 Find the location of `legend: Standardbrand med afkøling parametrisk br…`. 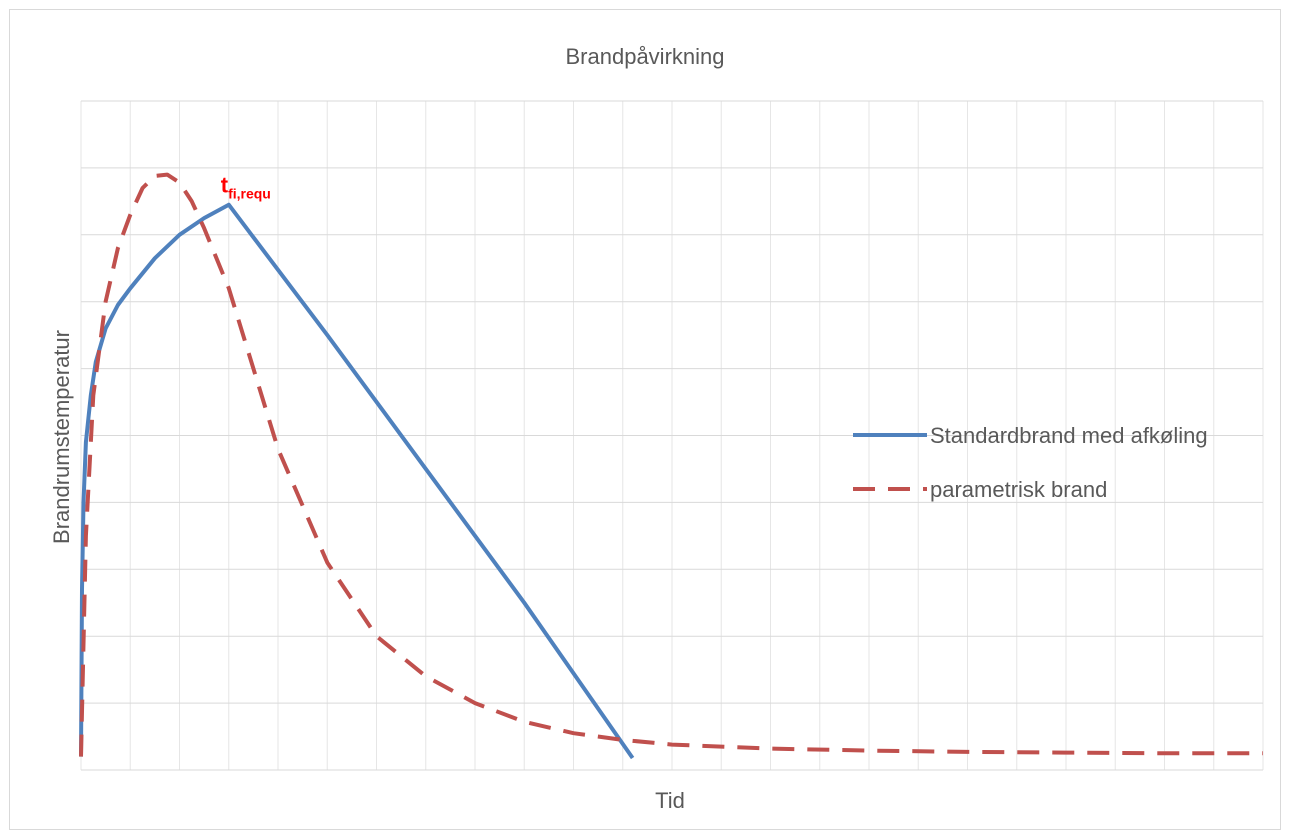

legend: Standardbrand med afkøling parametrisk br… is located at coordinates (1030, 462).